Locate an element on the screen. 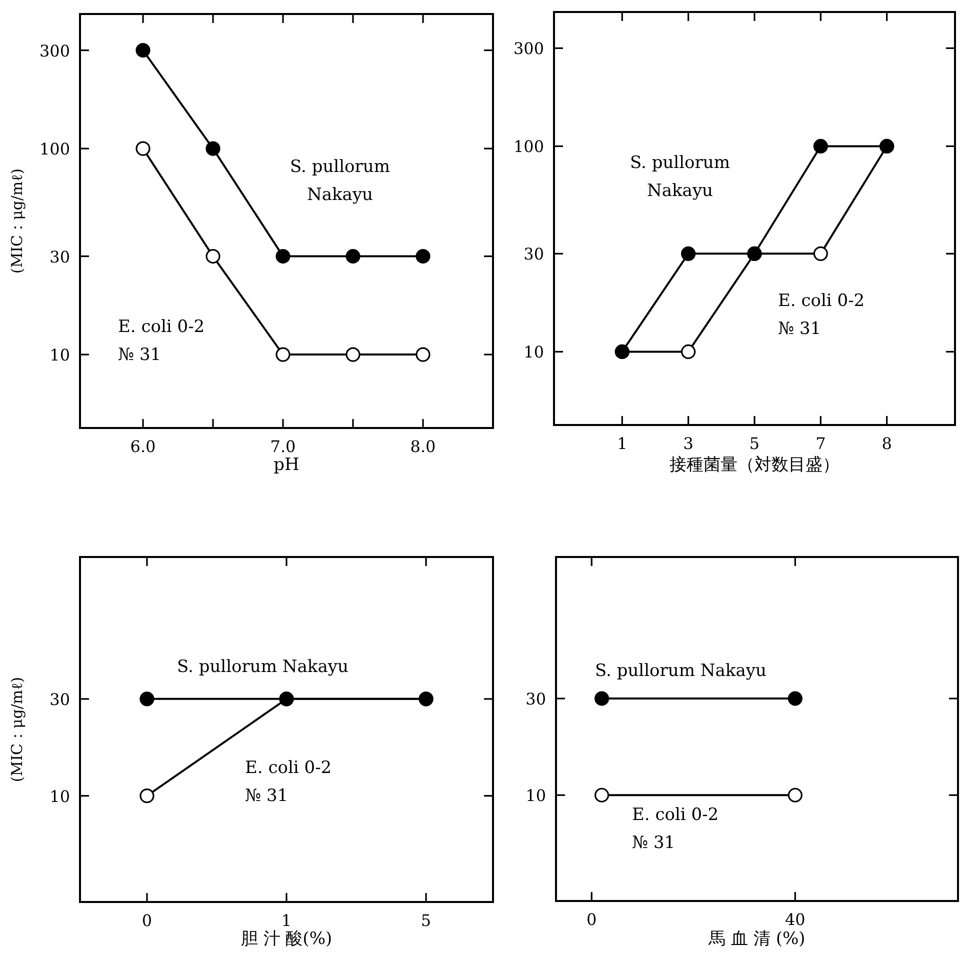  x-tick-label: 40 is located at coordinates (795, 919).